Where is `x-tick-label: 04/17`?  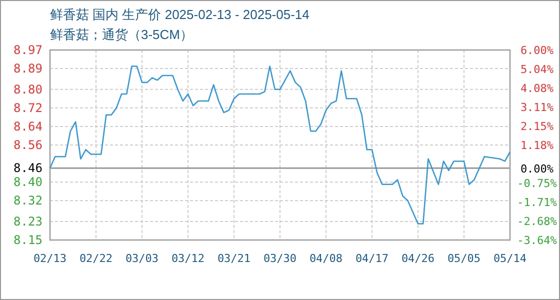
x-tick-label: 04/17 is located at coordinates (372, 258).